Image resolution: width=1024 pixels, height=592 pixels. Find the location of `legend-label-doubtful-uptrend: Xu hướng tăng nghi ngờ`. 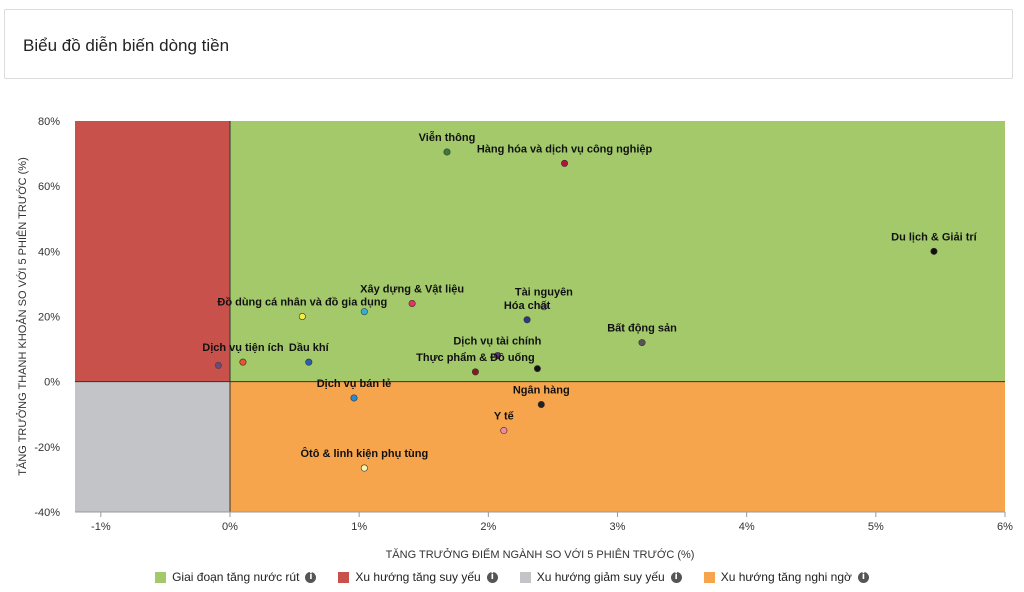

legend-label-doubtful-uptrend: Xu hướng tăng nghi ngờ is located at coordinates (786, 577).